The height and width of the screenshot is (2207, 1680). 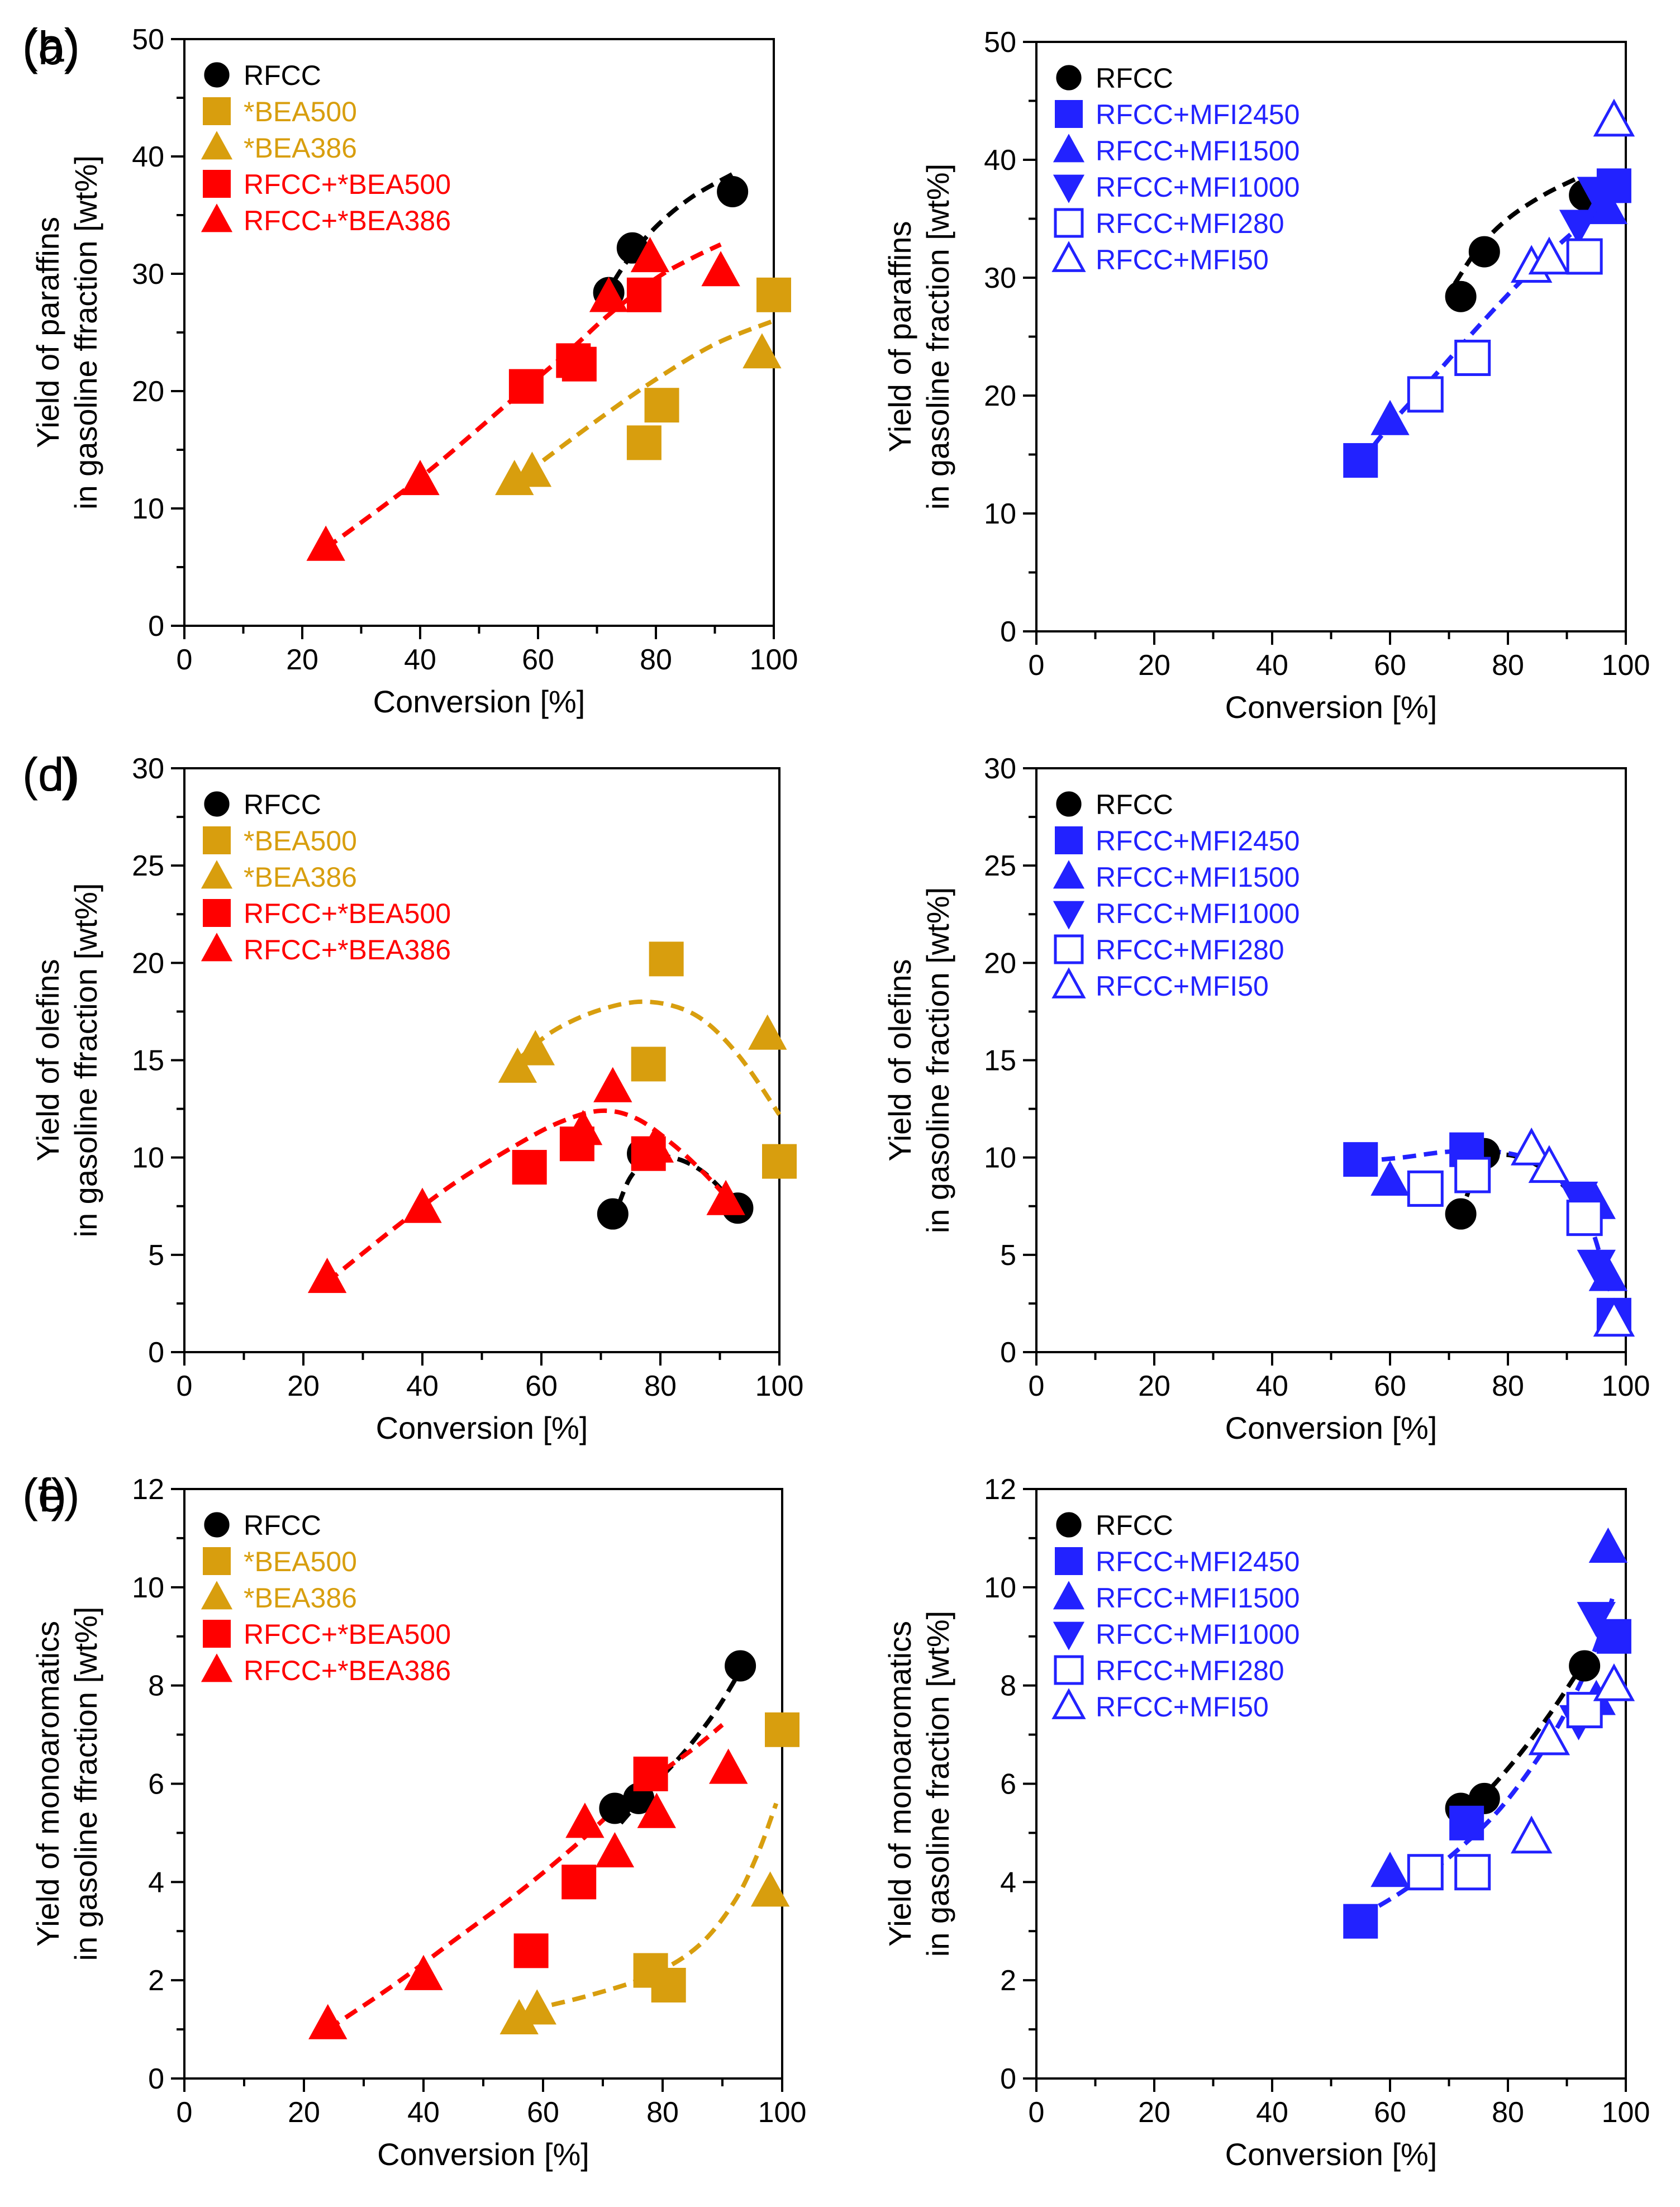 What do you see at coordinates (347, 1635) in the screenshot?
I see `legend-label: RFCC+*BEA500` at bounding box center [347, 1635].